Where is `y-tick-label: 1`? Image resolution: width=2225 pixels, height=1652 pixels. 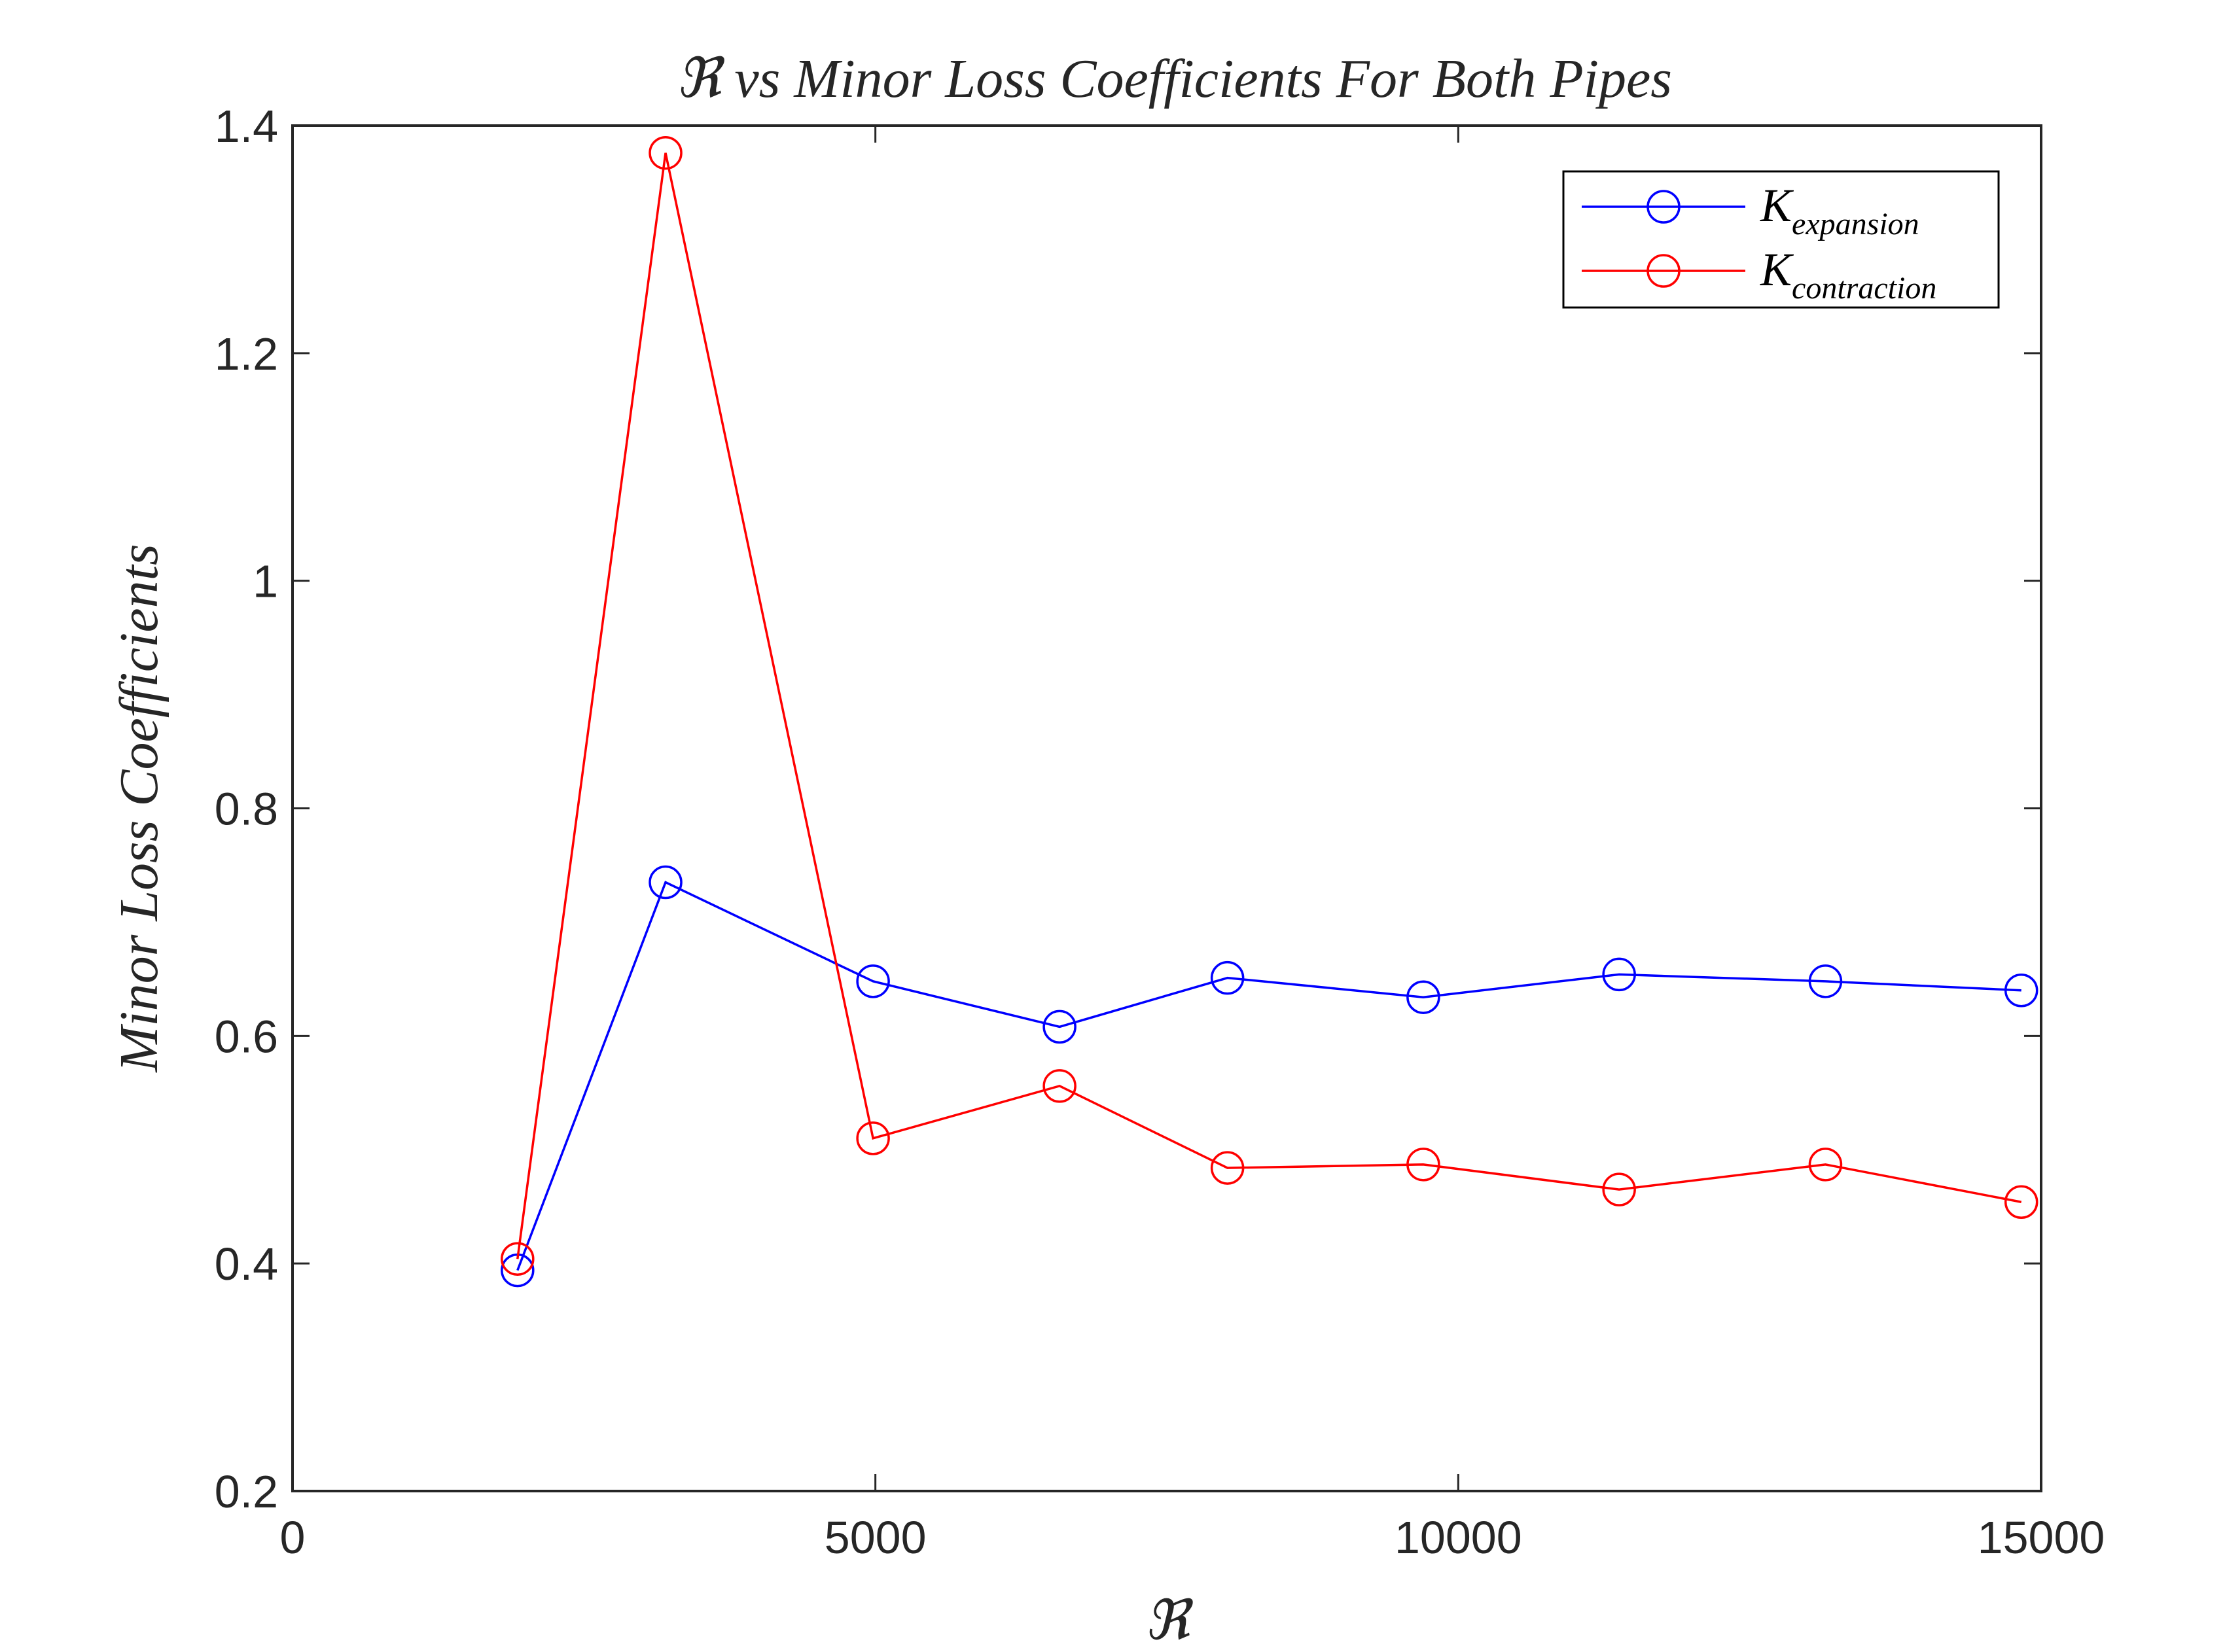 y-tick-label: 1 is located at coordinates (265, 581).